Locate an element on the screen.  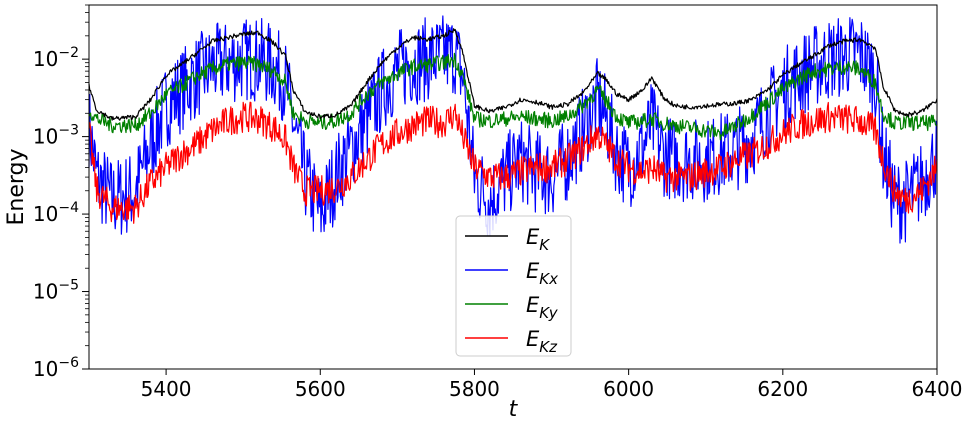
x-tick-label-6000: 6000 is located at coordinates (628, 389).